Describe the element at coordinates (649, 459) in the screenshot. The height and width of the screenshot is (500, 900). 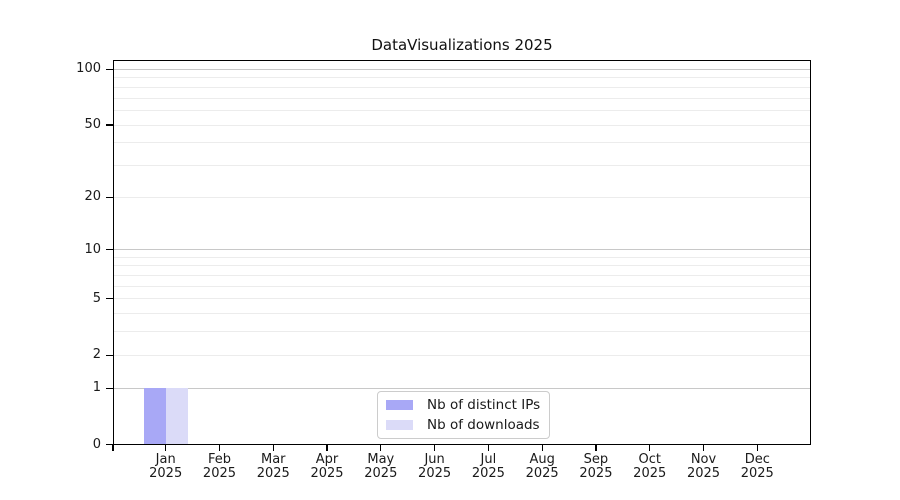
I see `x-tick-label-month: Oct` at that location.